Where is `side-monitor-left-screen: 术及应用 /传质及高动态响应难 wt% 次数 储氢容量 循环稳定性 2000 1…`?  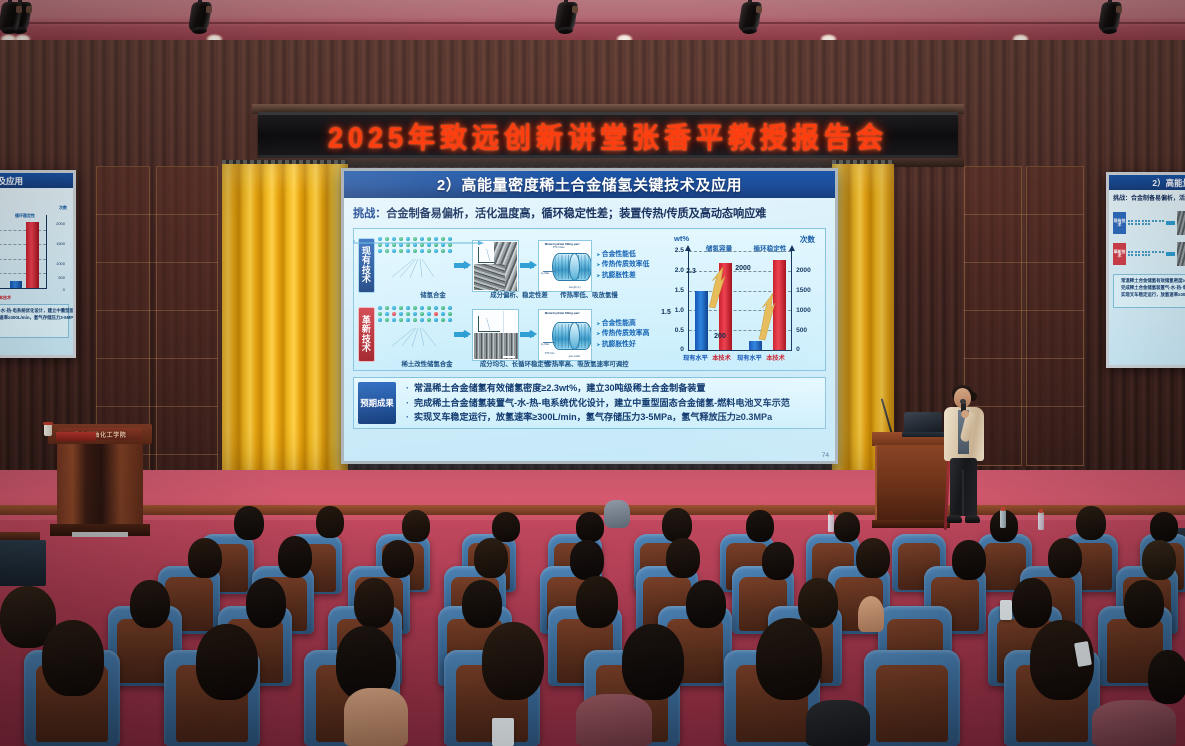 side-monitor-left-screen: 术及应用 /传质及高动态响应难 wt% 次数 储氢容量 循环稳定性 2000 1… is located at coordinates (36, 264).